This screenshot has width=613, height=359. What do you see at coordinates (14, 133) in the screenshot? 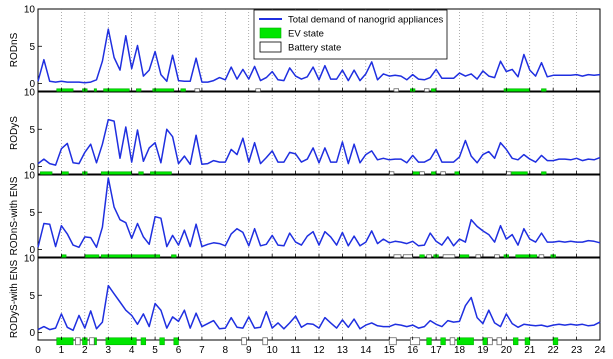
I see `y-axis-label: RODyS` at bounding box center [14, 133].